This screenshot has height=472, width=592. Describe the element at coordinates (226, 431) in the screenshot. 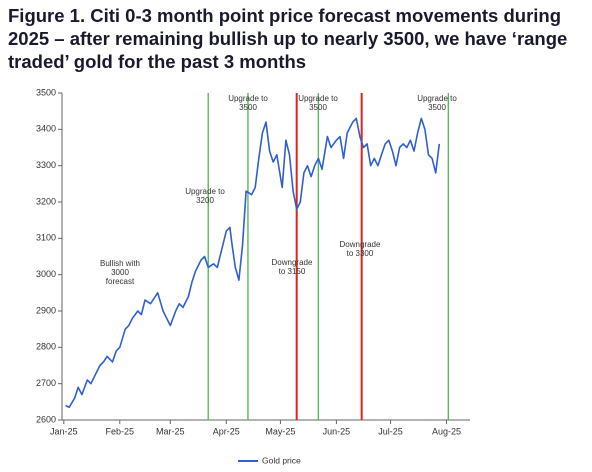

I see `x-tick-label: Apr-25` at that location.